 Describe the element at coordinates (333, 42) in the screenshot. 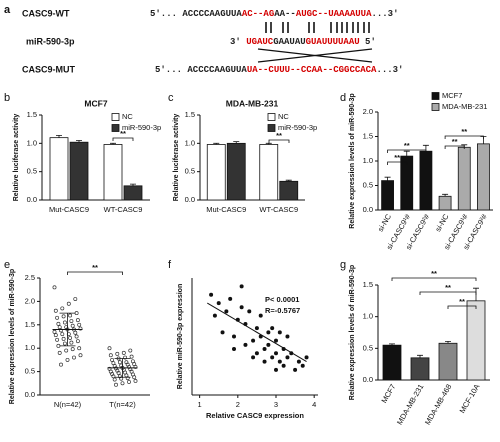

I see `sequence-segment: GUAUUUUAAU` at that location.